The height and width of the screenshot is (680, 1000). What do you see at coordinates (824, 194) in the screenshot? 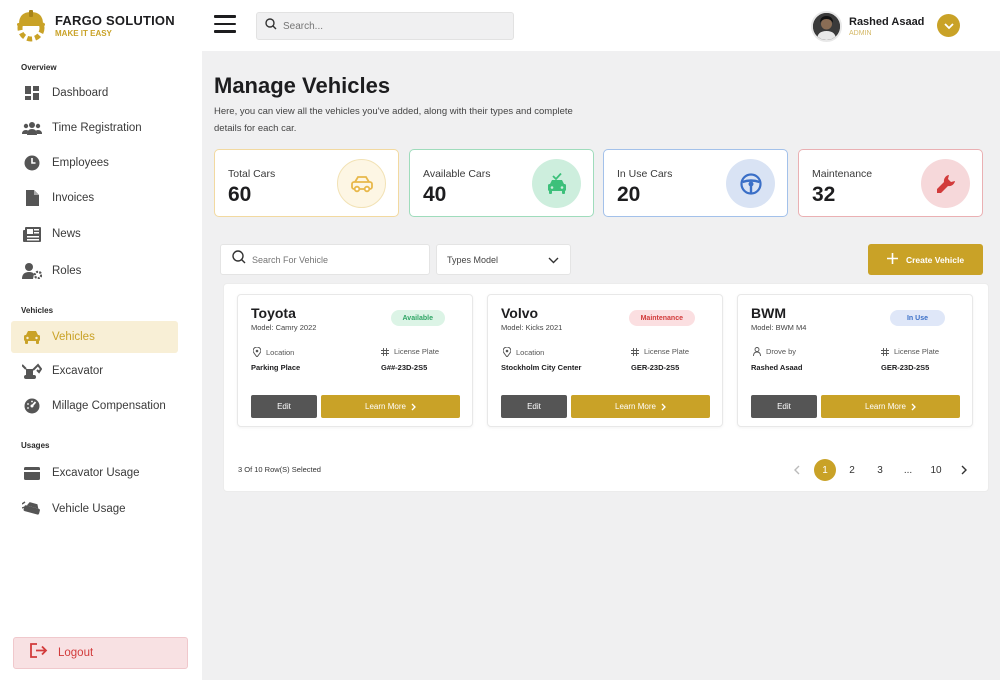
I see `stat-value: 32` at bounding box center [824, 194].